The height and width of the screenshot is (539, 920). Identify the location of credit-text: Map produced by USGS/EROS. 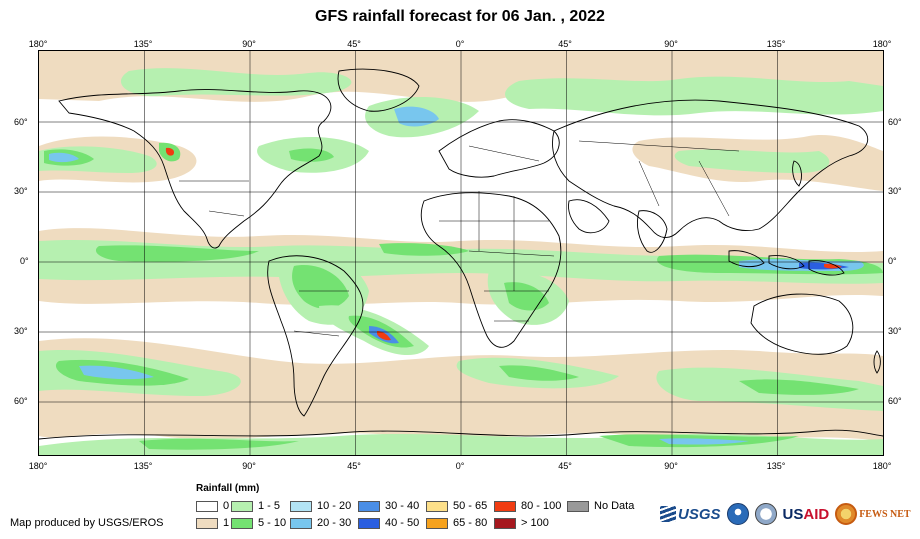
(87, 523).